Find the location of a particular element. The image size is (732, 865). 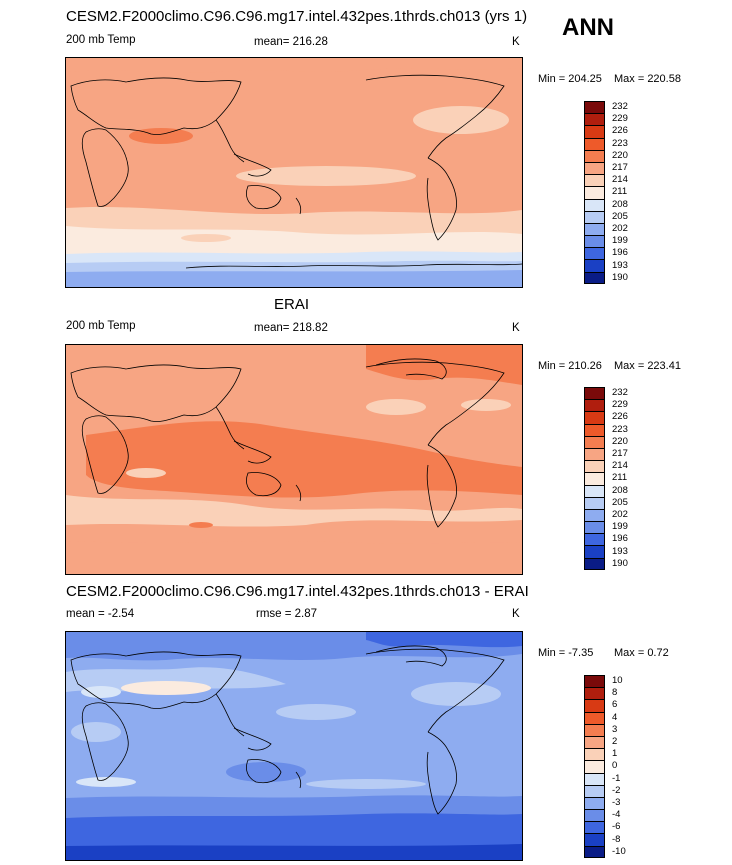

panel1-colorbar-tick-label: 232 is located at coordinates (620, 106).